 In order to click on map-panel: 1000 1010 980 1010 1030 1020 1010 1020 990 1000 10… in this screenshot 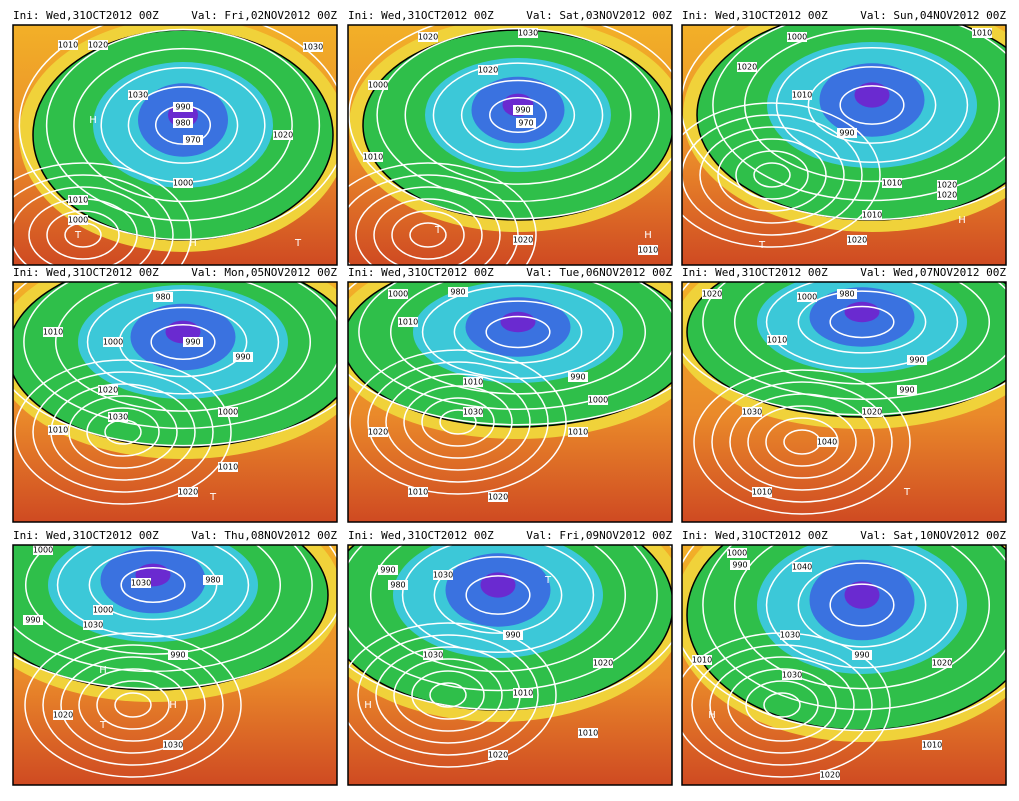, I will do `click(510, 402)`.